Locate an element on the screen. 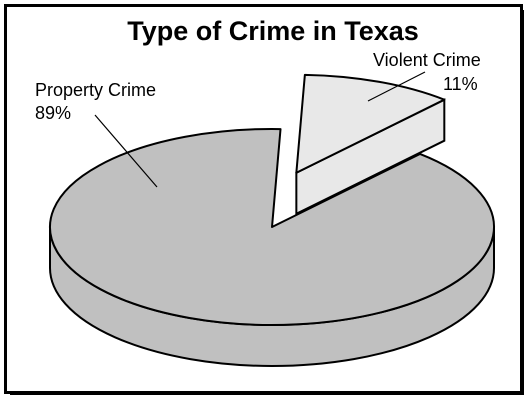 Image resolution: width=527 pixels, height=398 pixels. leader-line-property is located at coordinates (126, 151).